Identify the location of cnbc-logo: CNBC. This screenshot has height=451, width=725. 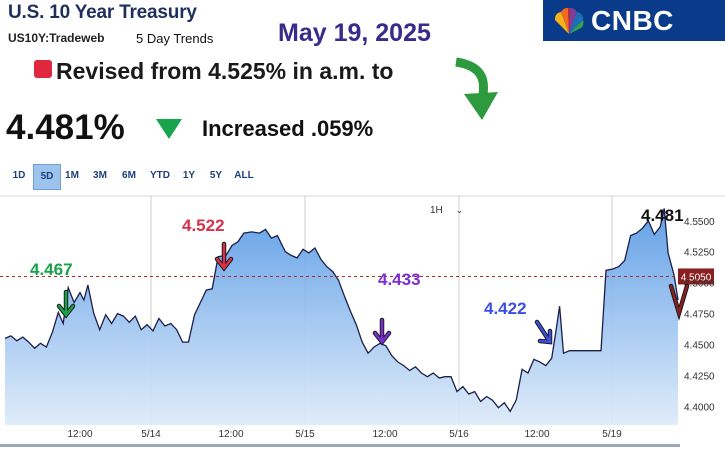
(634, 20).